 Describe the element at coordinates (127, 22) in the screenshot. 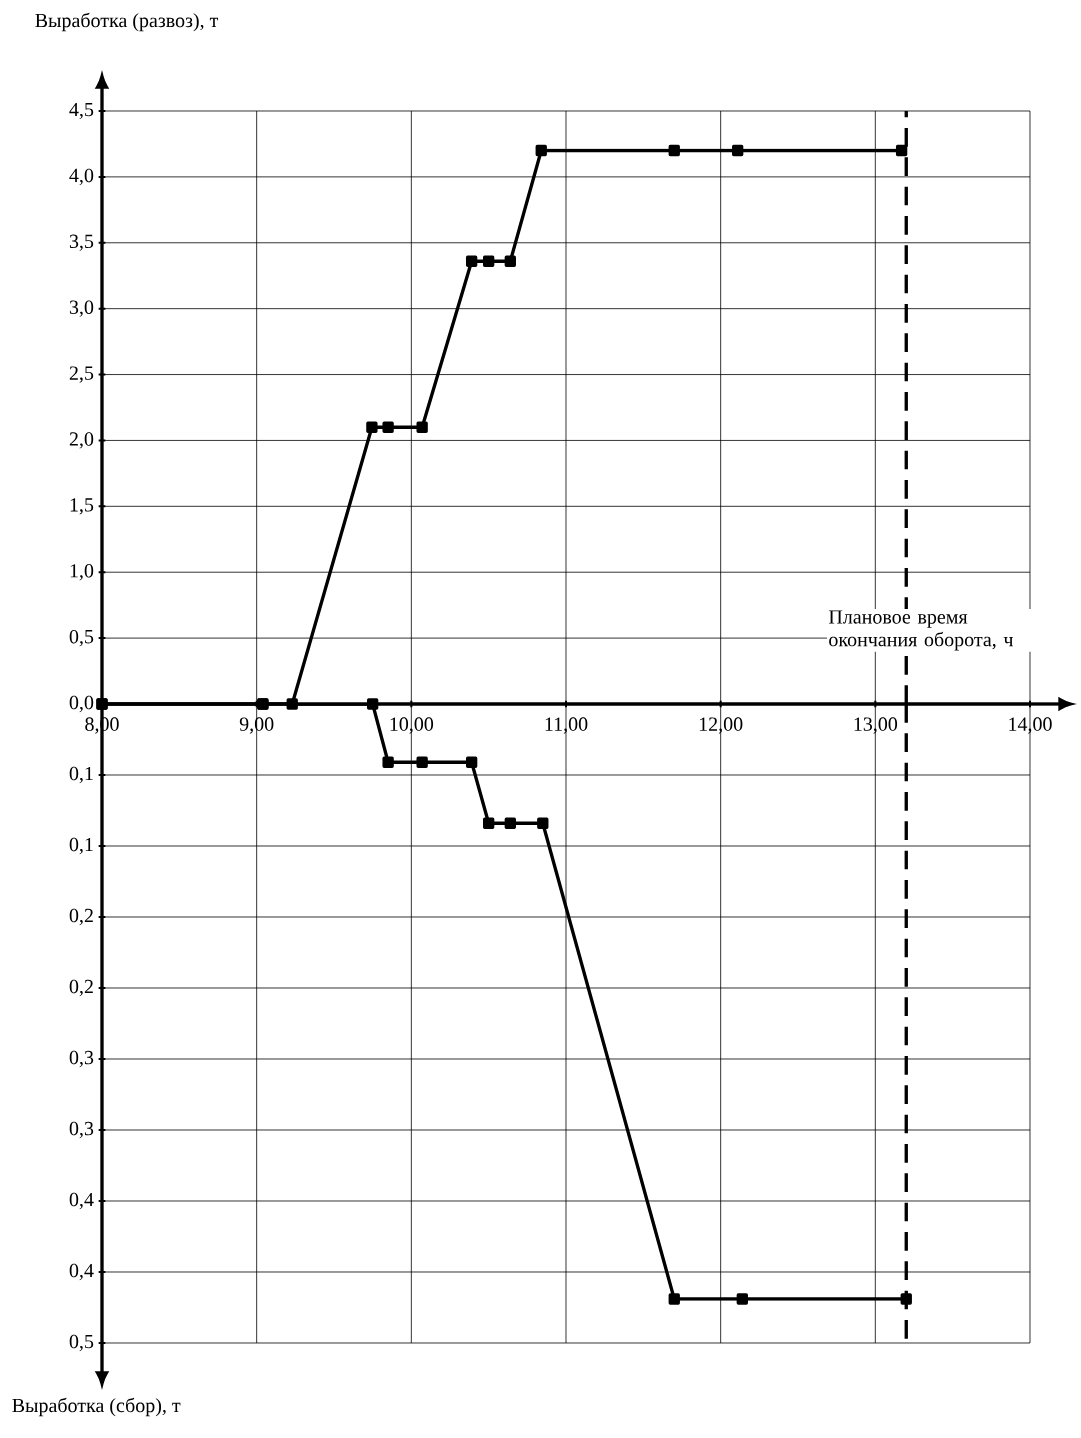

I see `y-axis-title: Выработка (развоз), т` at that location.